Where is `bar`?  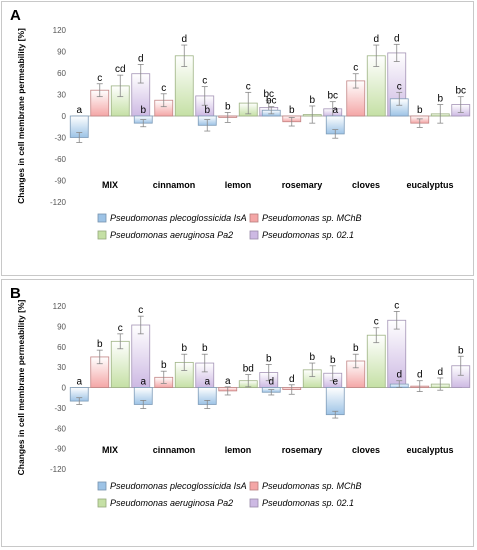
bar is located at coordinates (335, 401).